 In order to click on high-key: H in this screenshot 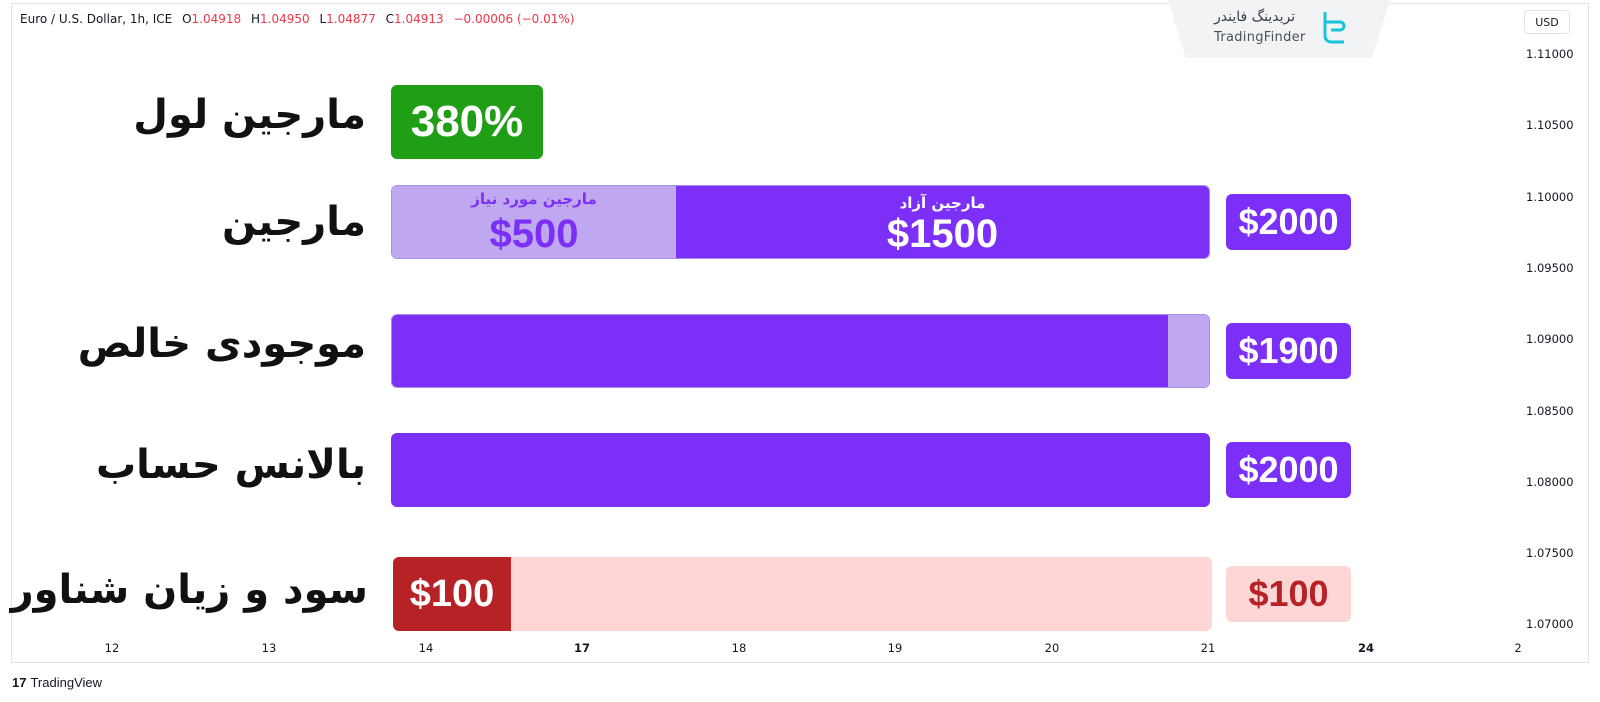, I will do `click(255, 19)`.